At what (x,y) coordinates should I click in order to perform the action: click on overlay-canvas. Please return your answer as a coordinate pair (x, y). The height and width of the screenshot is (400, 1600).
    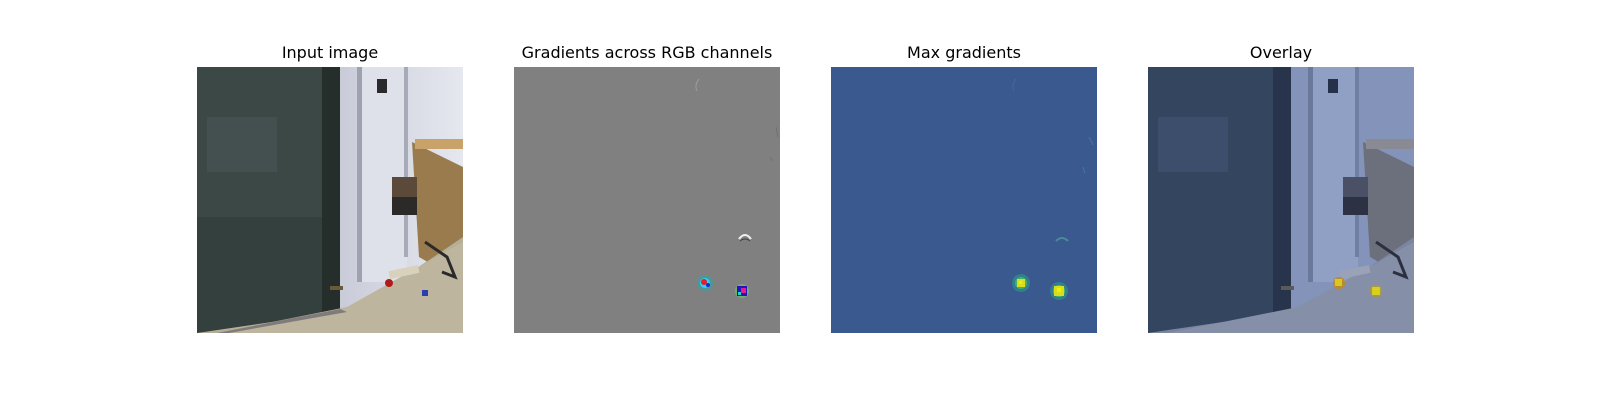
    Looking at the image, I should click on (1281, 200).